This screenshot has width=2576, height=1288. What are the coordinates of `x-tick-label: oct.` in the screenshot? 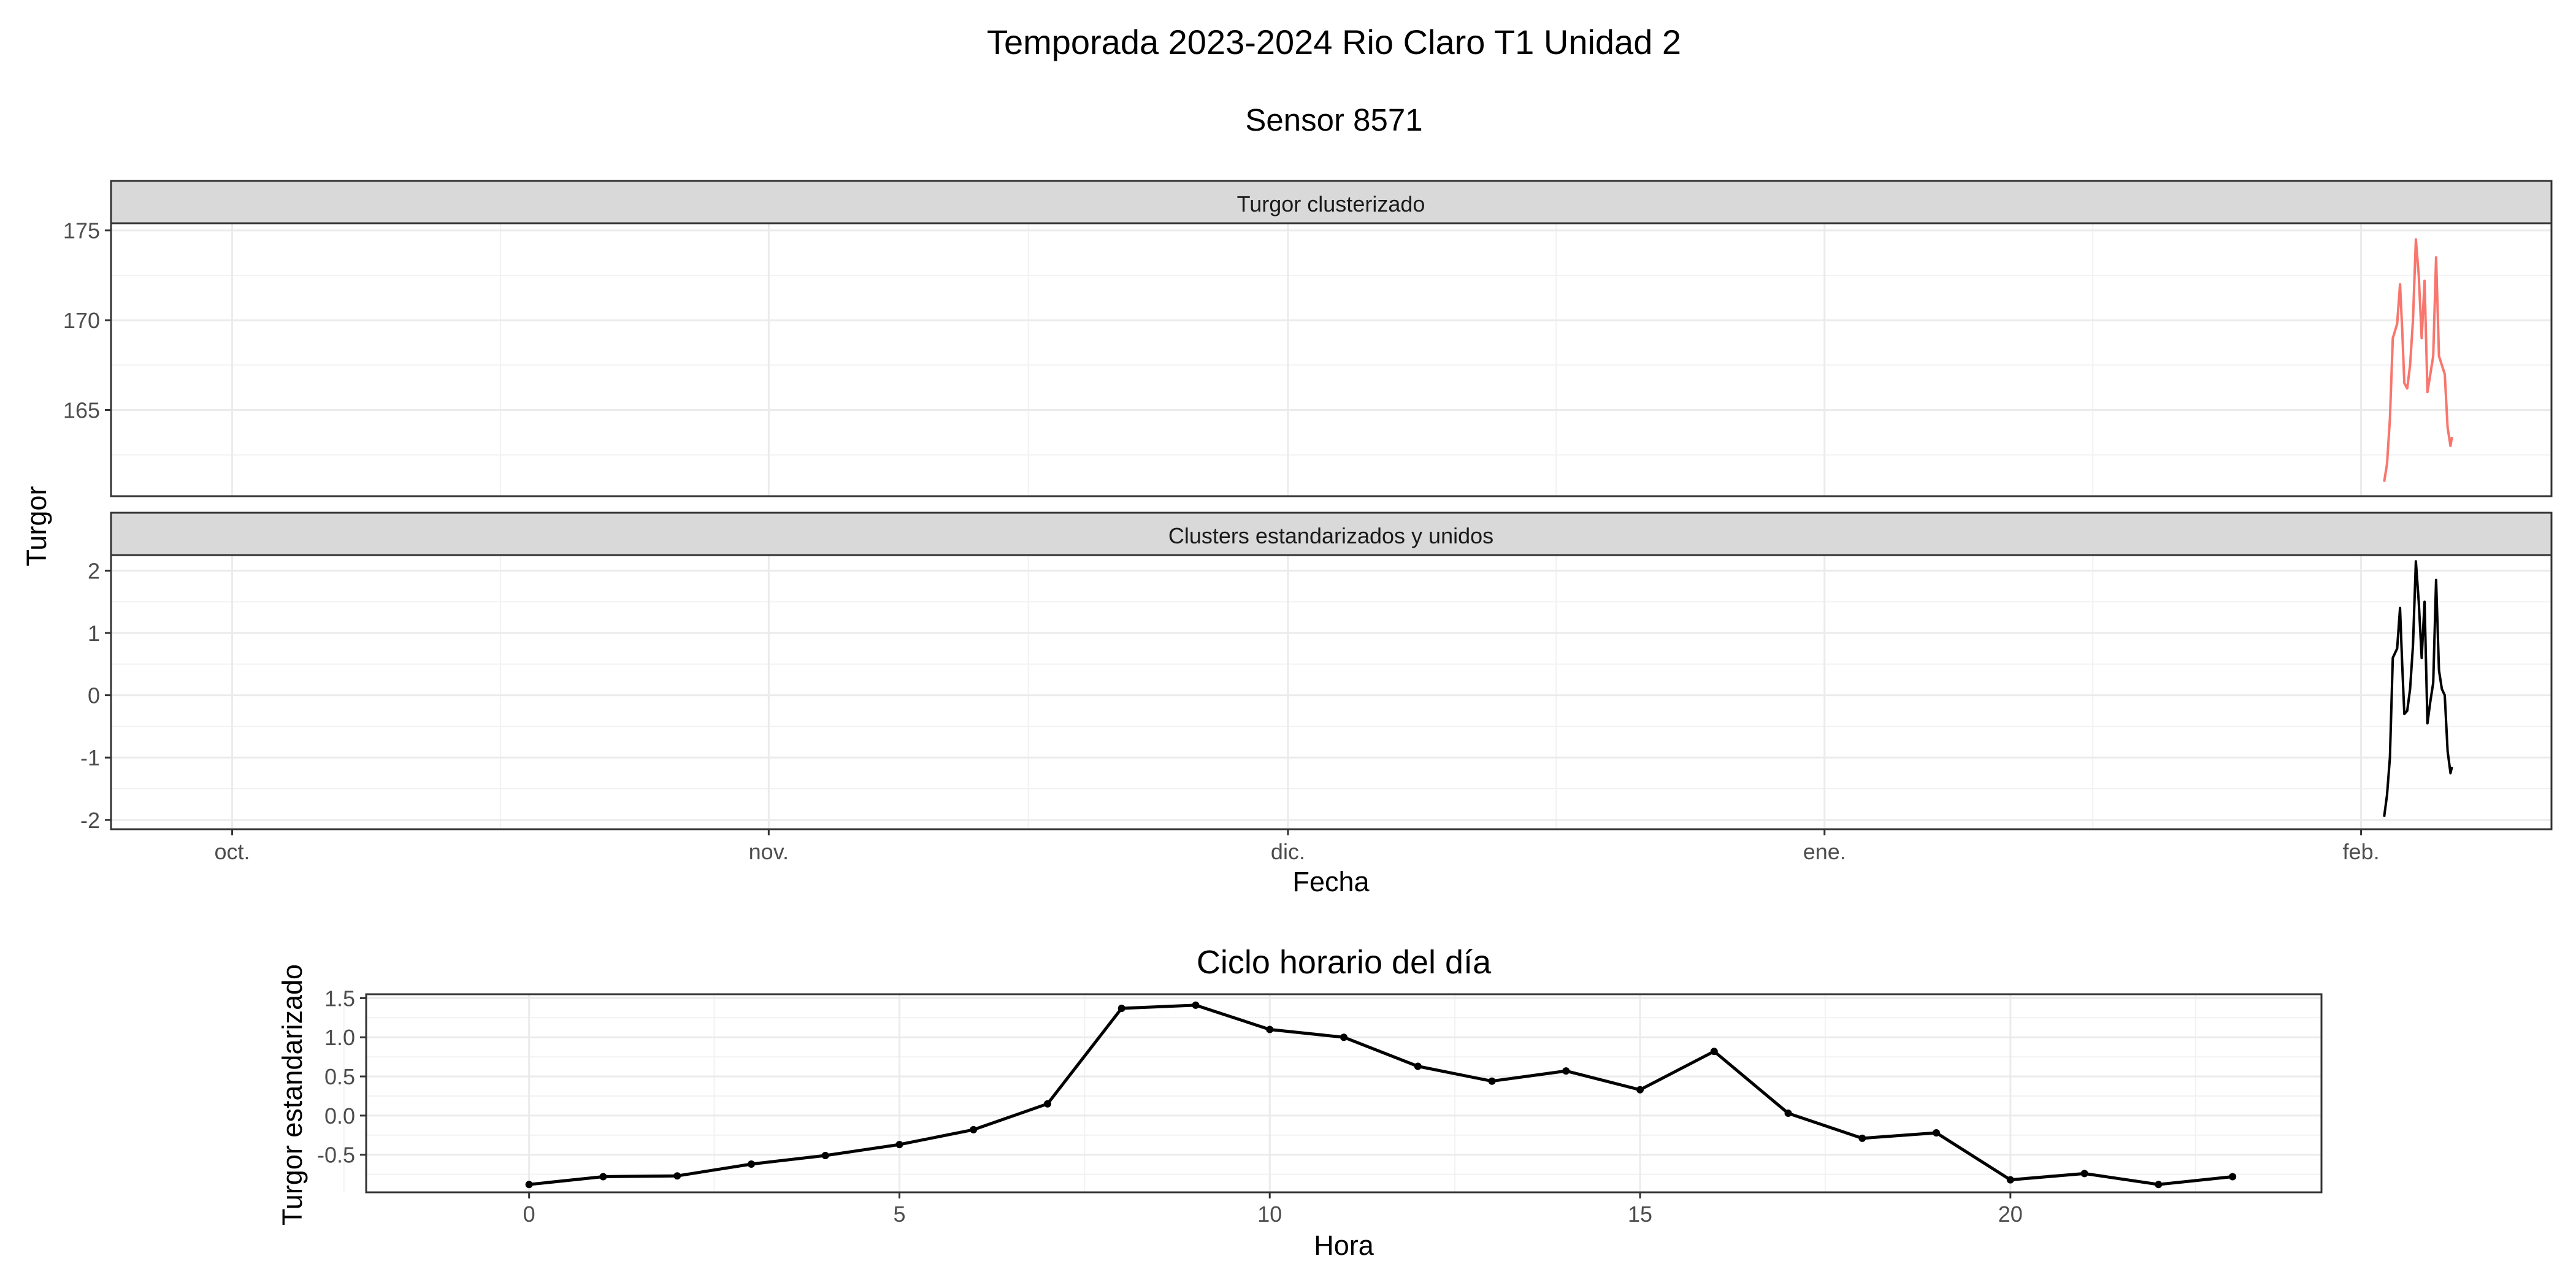 It's located at (232, 851).